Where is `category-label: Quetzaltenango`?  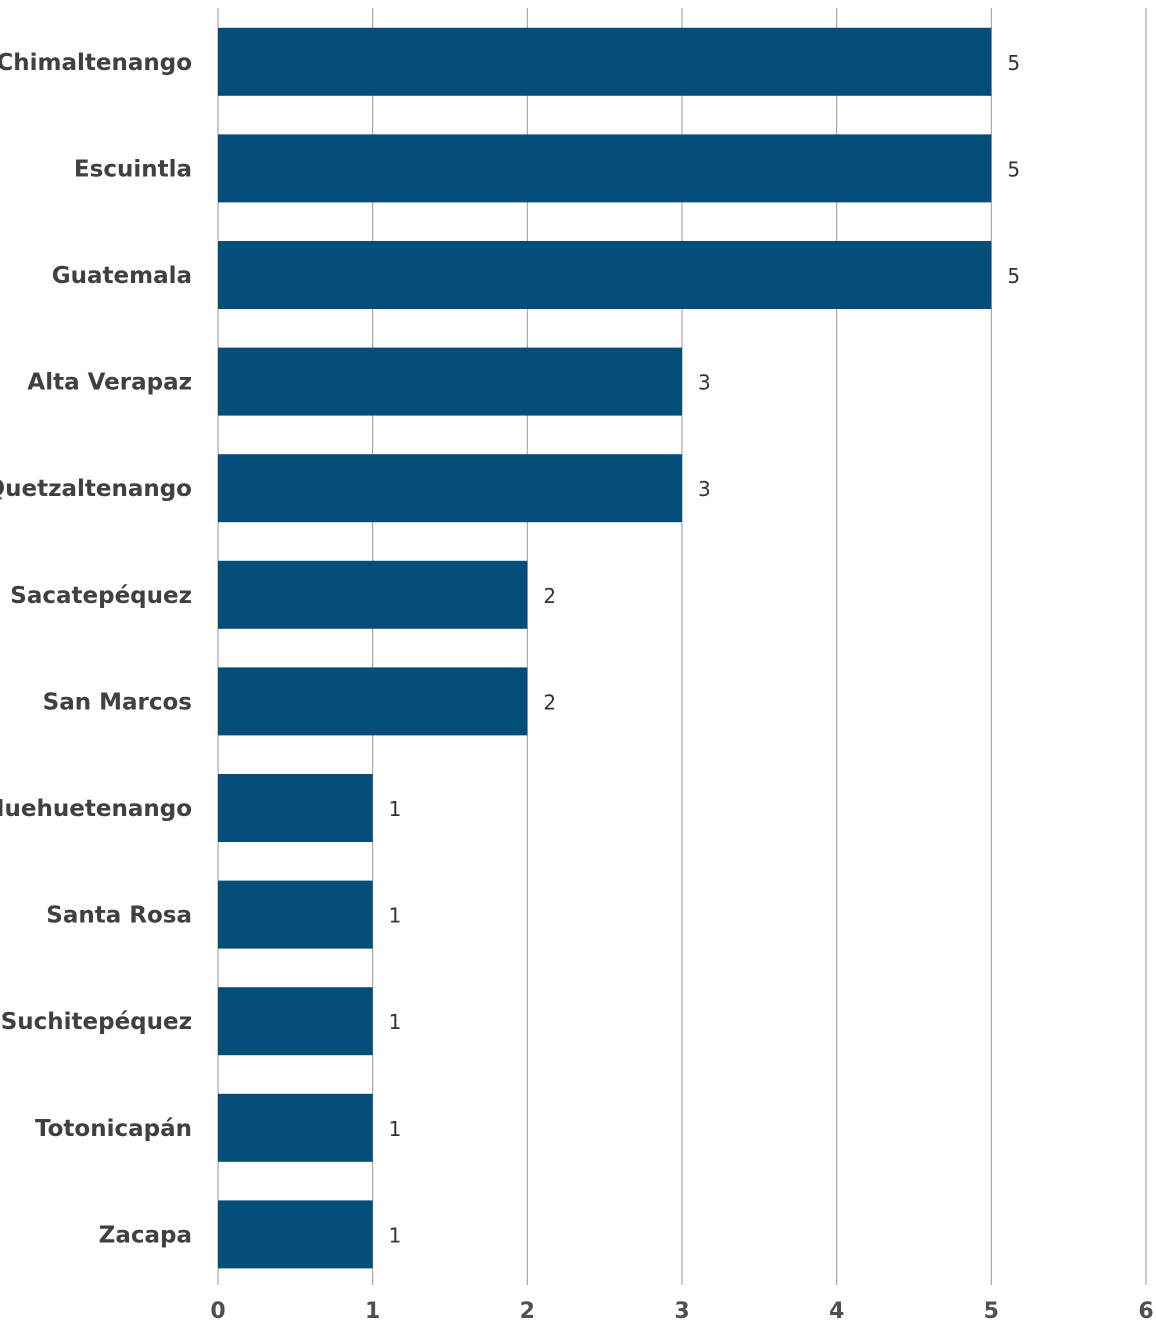
category-label: Quetzaltenango is located at coordinates (96, 489).